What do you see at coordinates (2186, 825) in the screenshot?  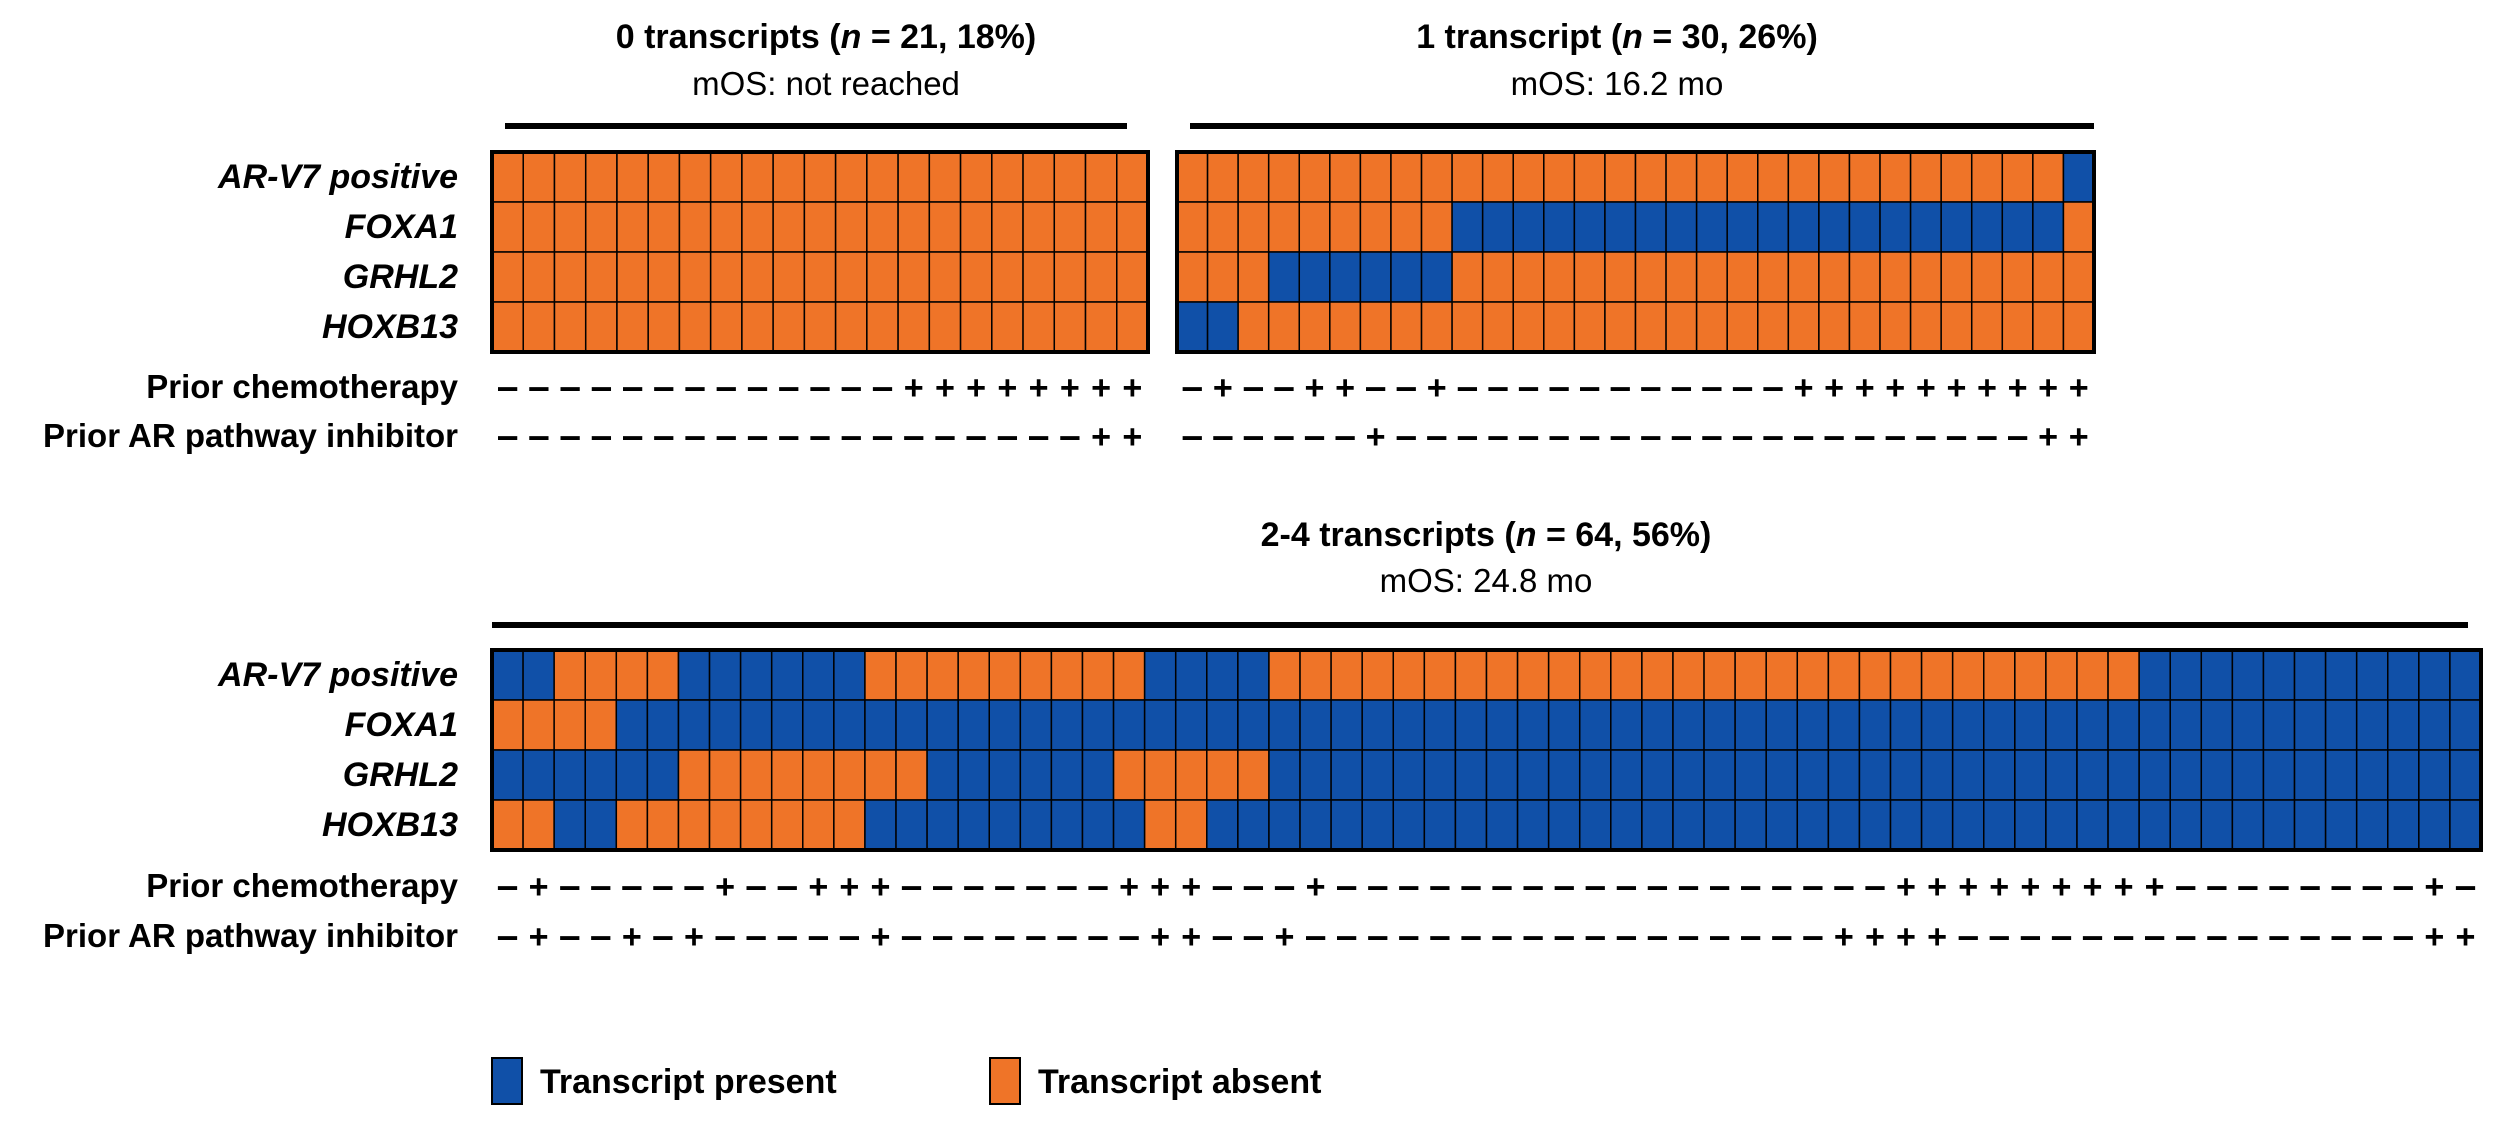 I see `cell-r3-c54` at bounding box center [2186, 825].